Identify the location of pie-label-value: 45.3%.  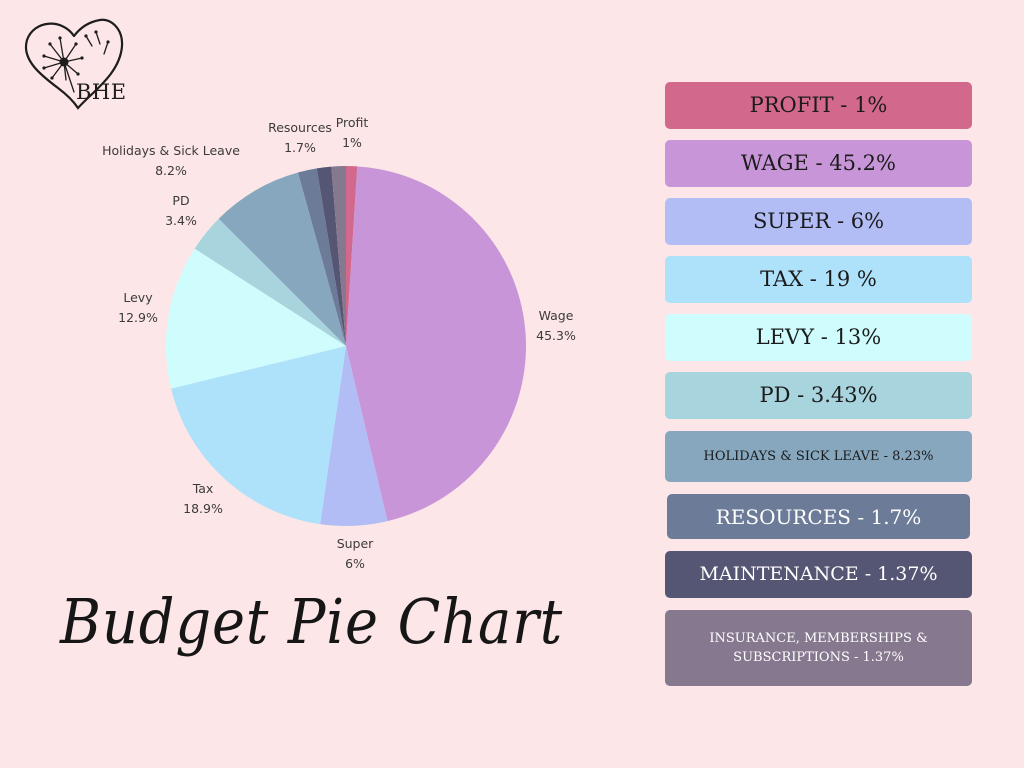
(556, 335).